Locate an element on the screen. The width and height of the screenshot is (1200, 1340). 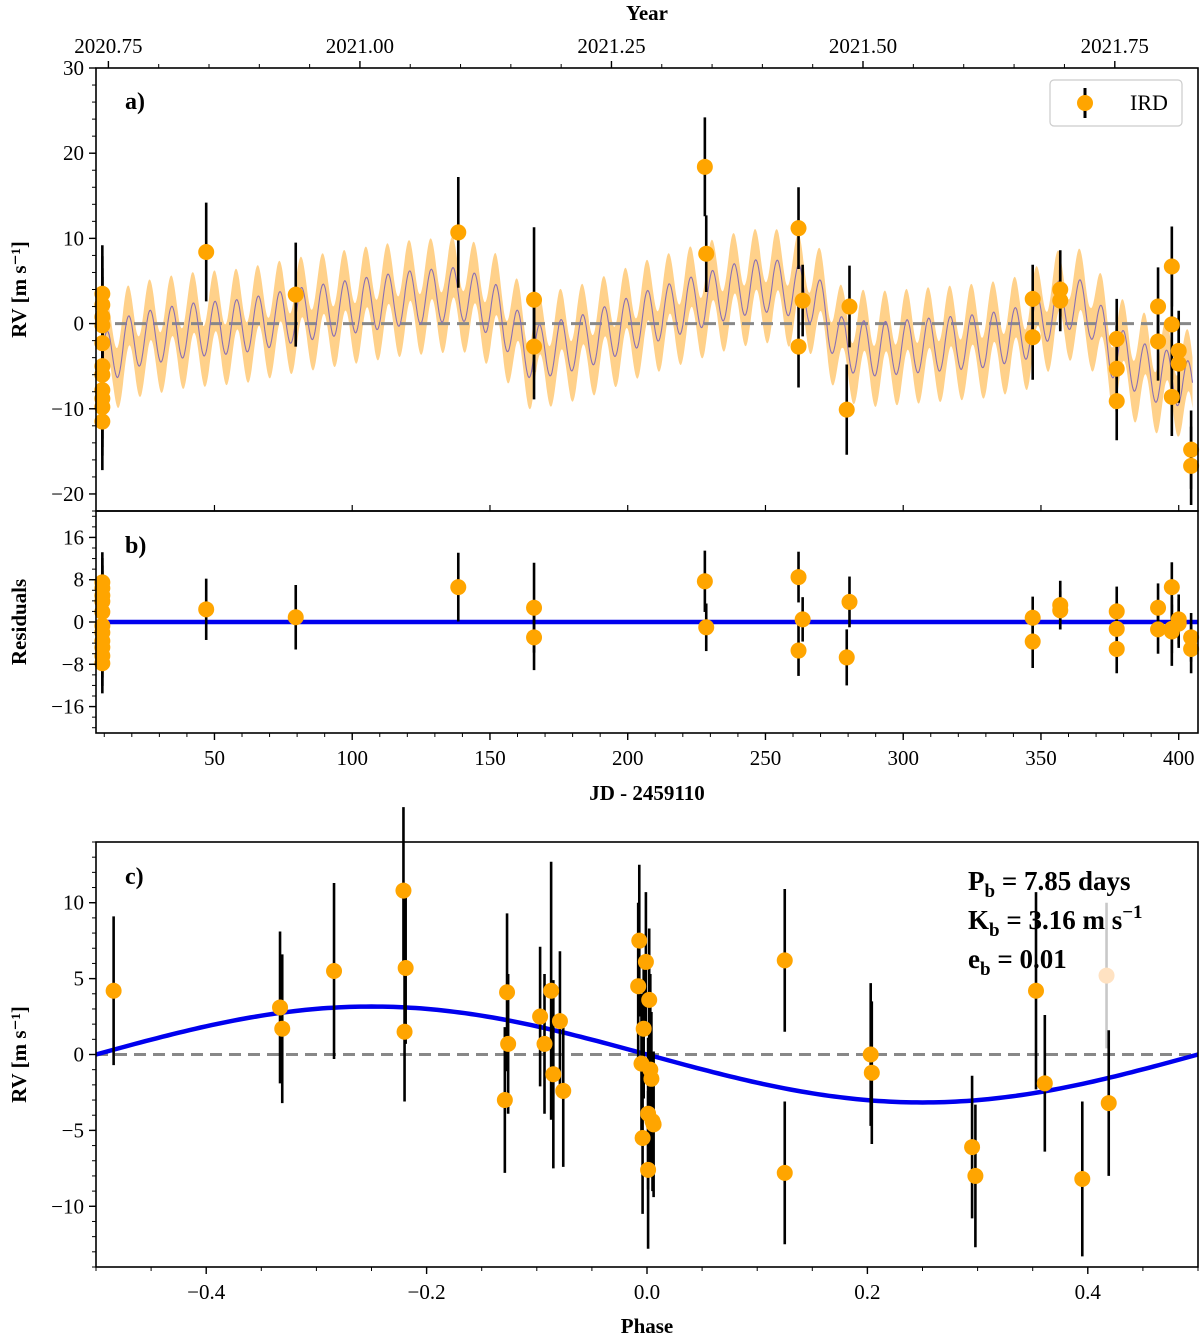
x-tick-label: −0.4 is located at coordinates (206, 1292).